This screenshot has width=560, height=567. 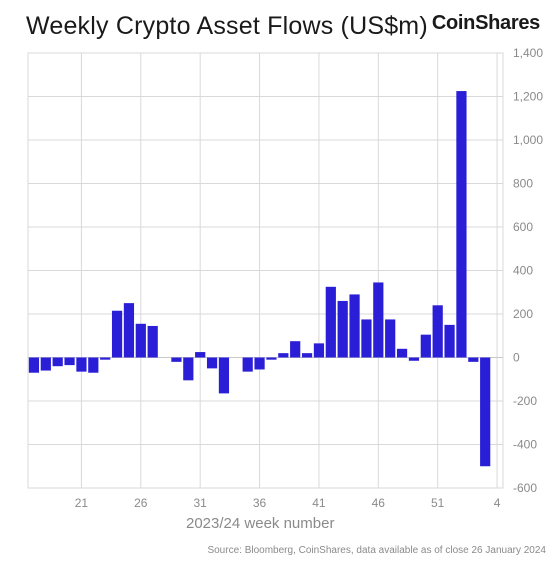 I want to click on x-tick-label: 31, so click(x=201, y=503).